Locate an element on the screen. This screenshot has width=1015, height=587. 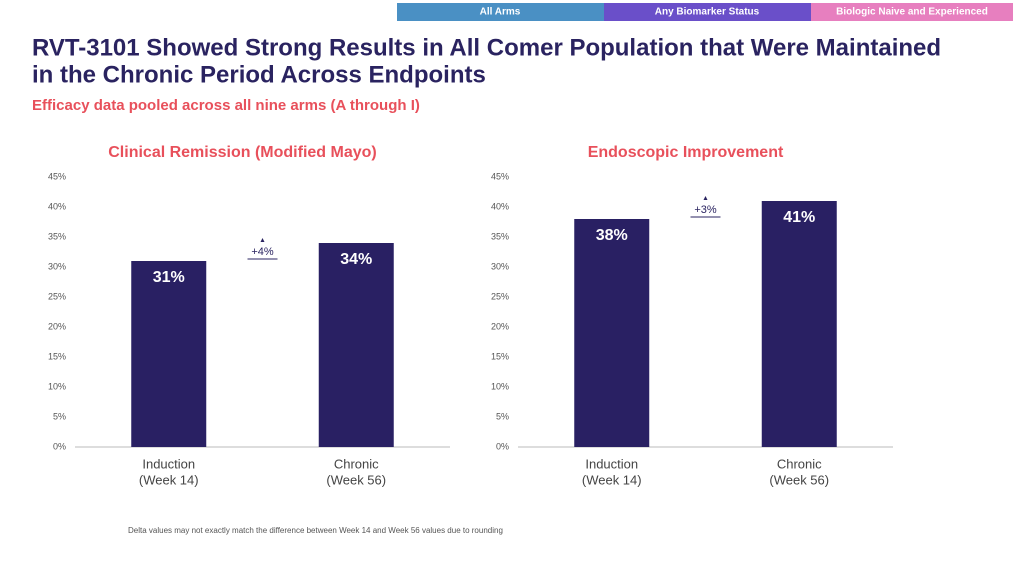
tab: Biologic Naive and Experienced is located at coordinates (912, 12).